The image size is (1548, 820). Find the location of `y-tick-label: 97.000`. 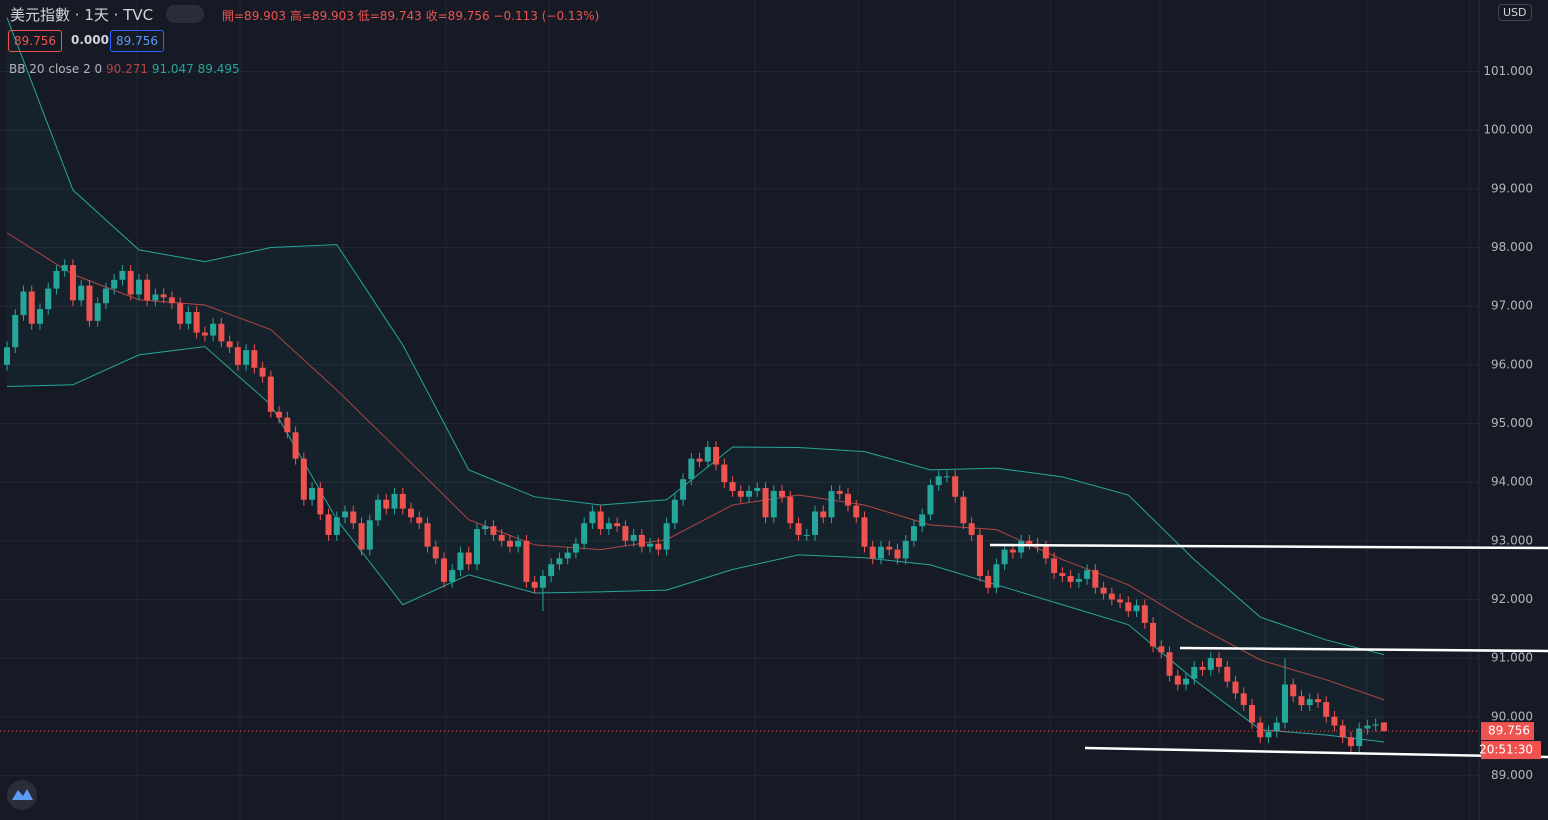

y-tick-label: 97.000 is located at coordinates (1512, 306).